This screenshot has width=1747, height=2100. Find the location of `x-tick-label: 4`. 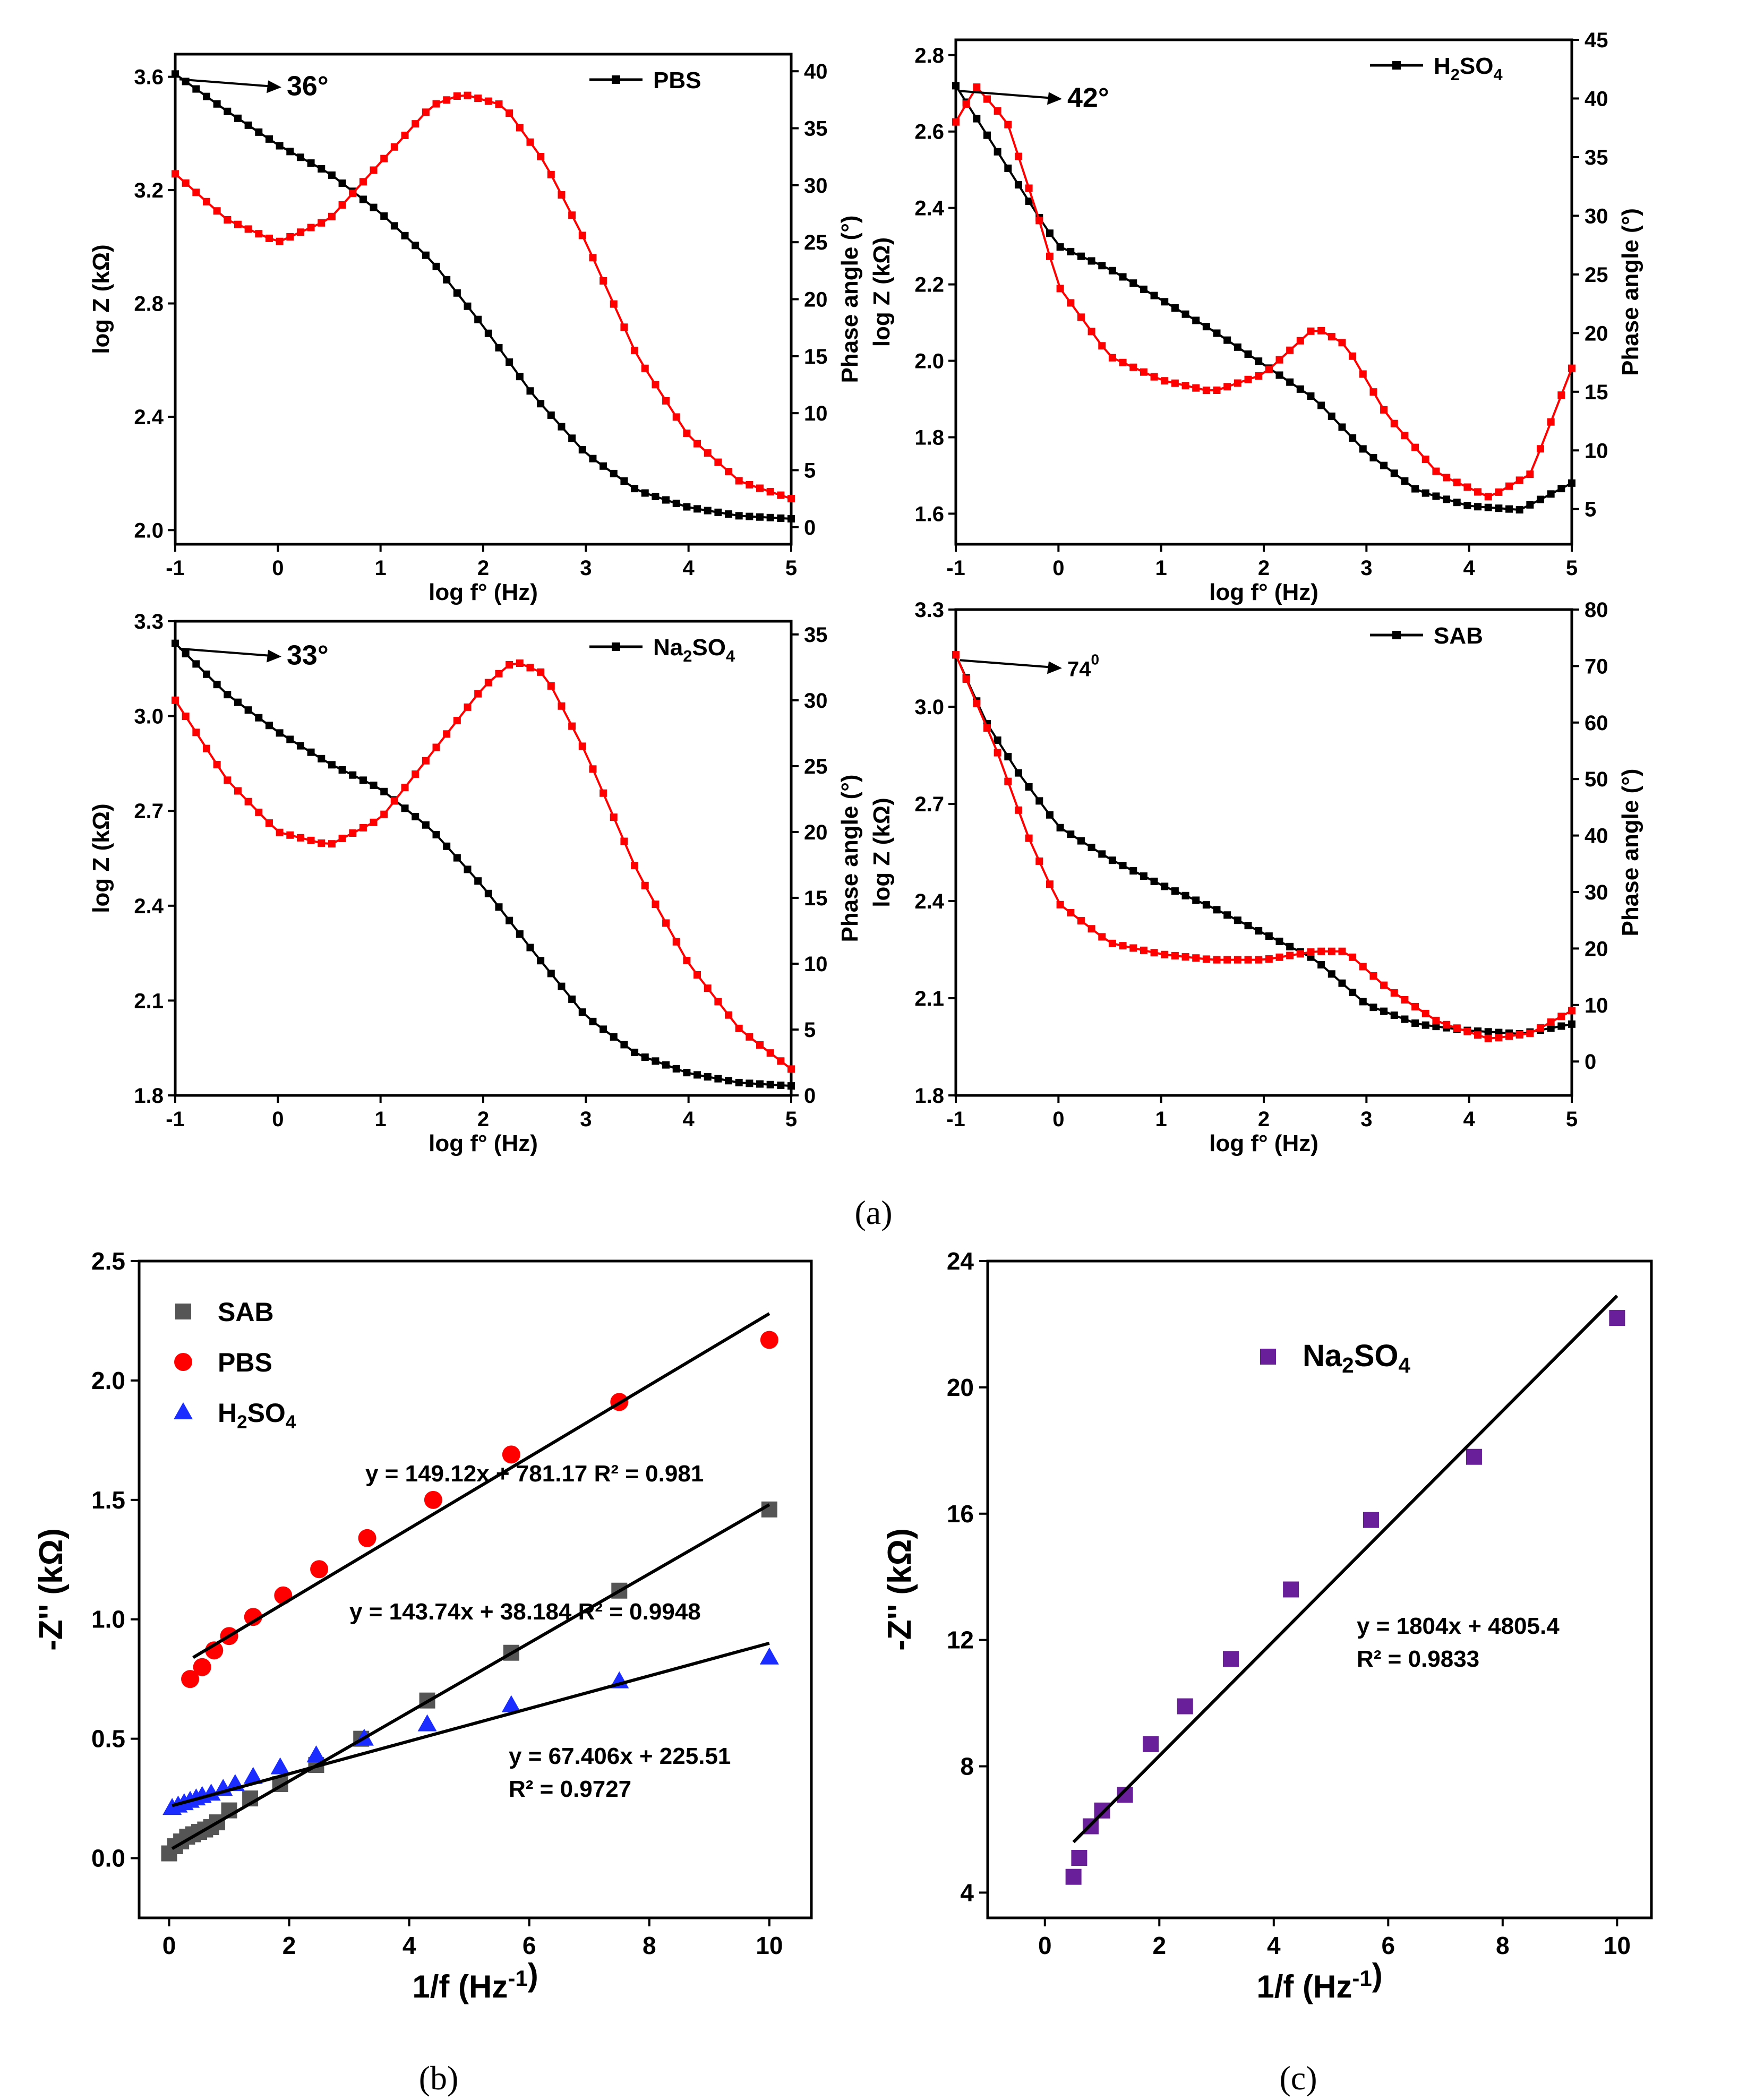

x-tick-label: 4 is located at coordinates (689, 568).